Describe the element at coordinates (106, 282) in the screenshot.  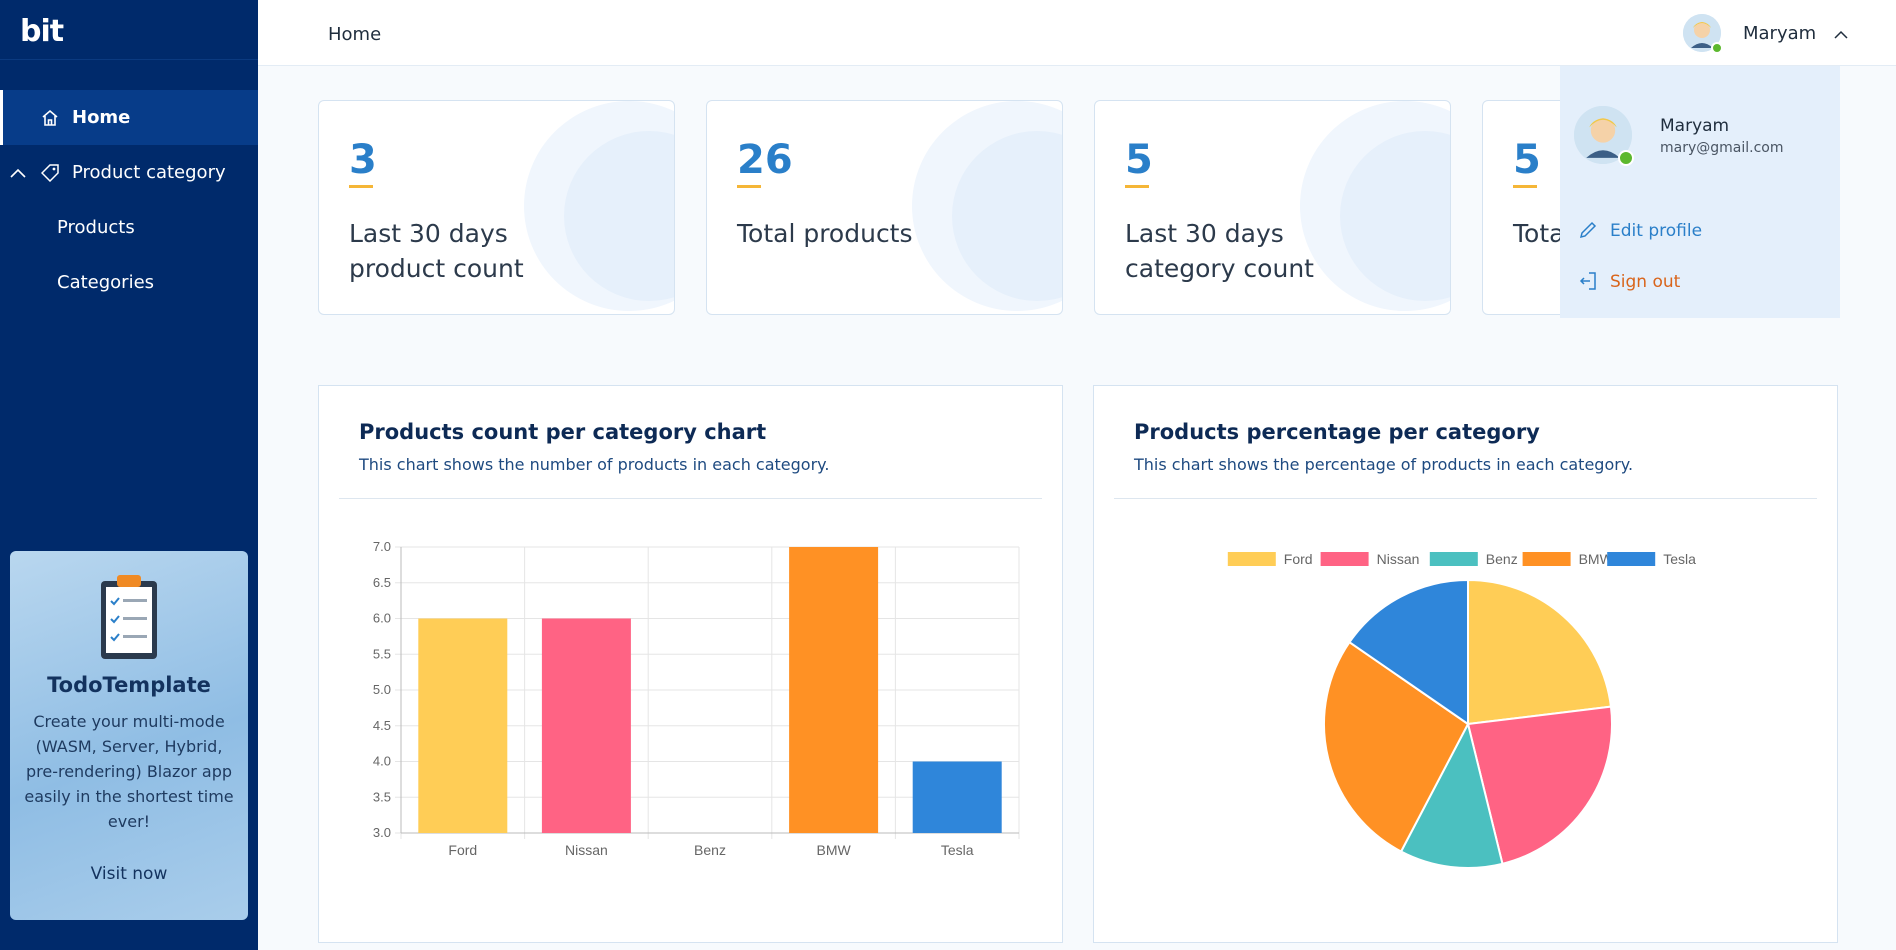
I see `sidebar-item-label: Categories` at that location.